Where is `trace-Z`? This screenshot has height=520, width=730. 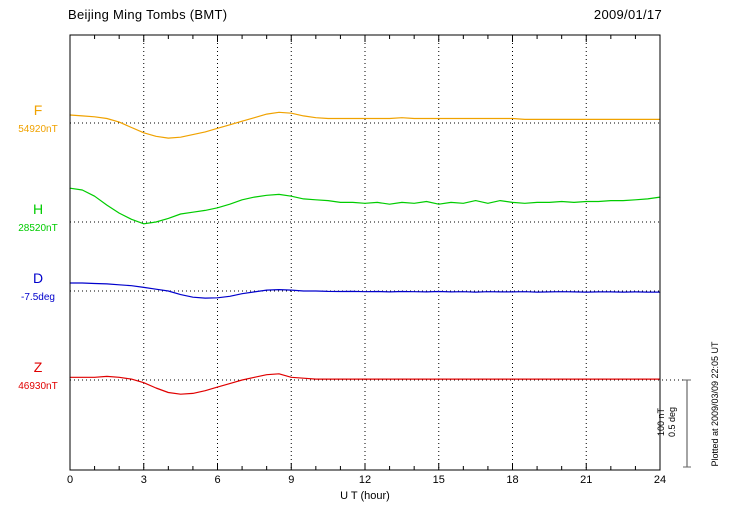
trace-Z is located at coordinates (365, 384).